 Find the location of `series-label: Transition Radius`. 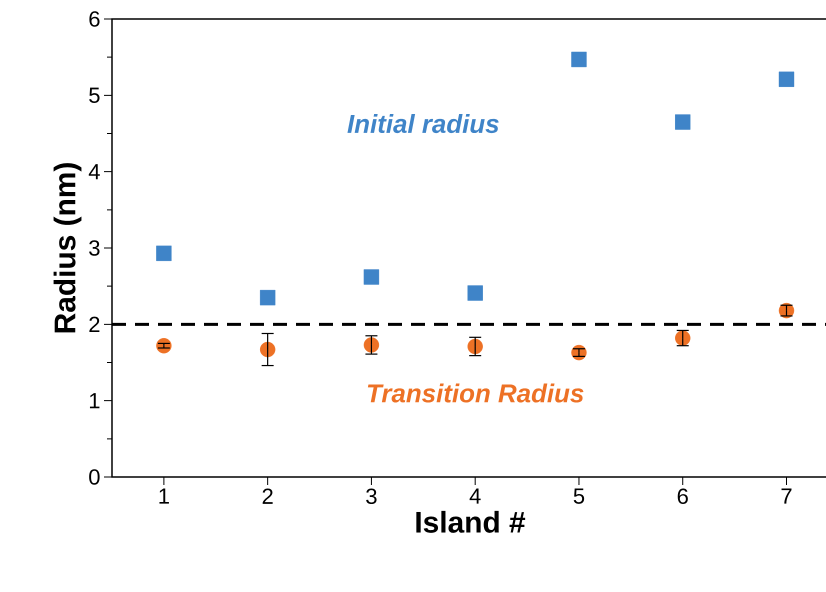

series-label: Transition Radius is located at coordinates (476, 393).